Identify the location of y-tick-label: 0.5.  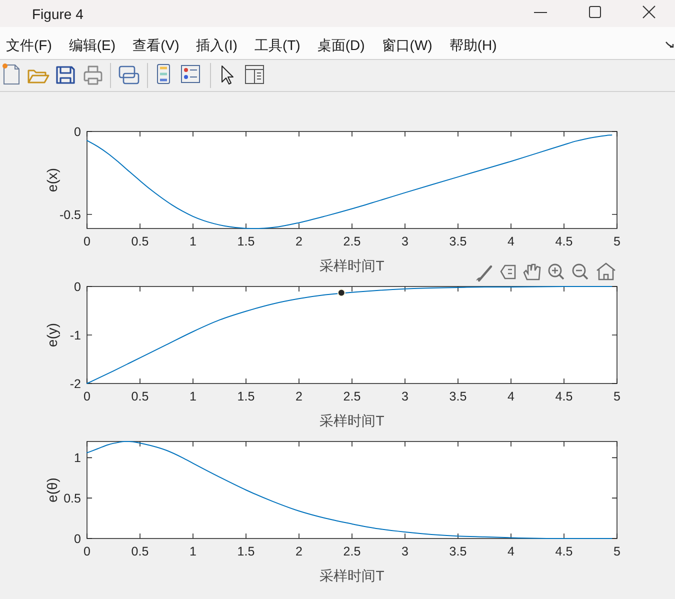
(73, 499).